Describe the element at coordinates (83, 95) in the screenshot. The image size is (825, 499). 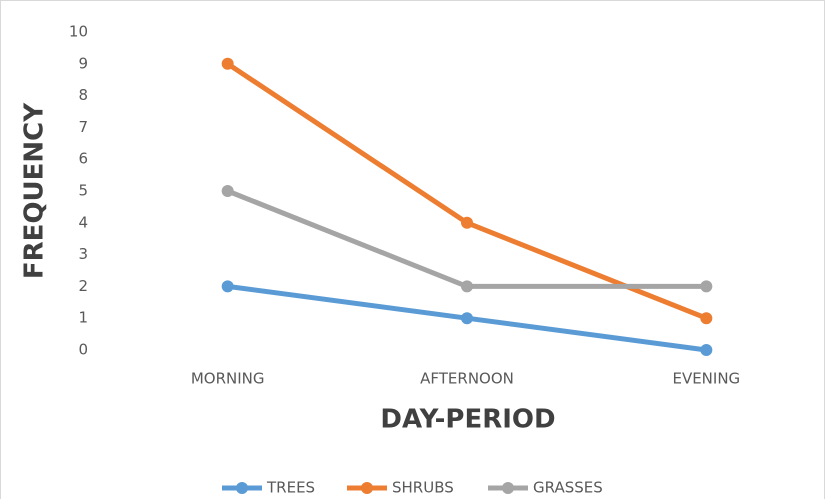
I see `y-tick-label: 8` at that location.